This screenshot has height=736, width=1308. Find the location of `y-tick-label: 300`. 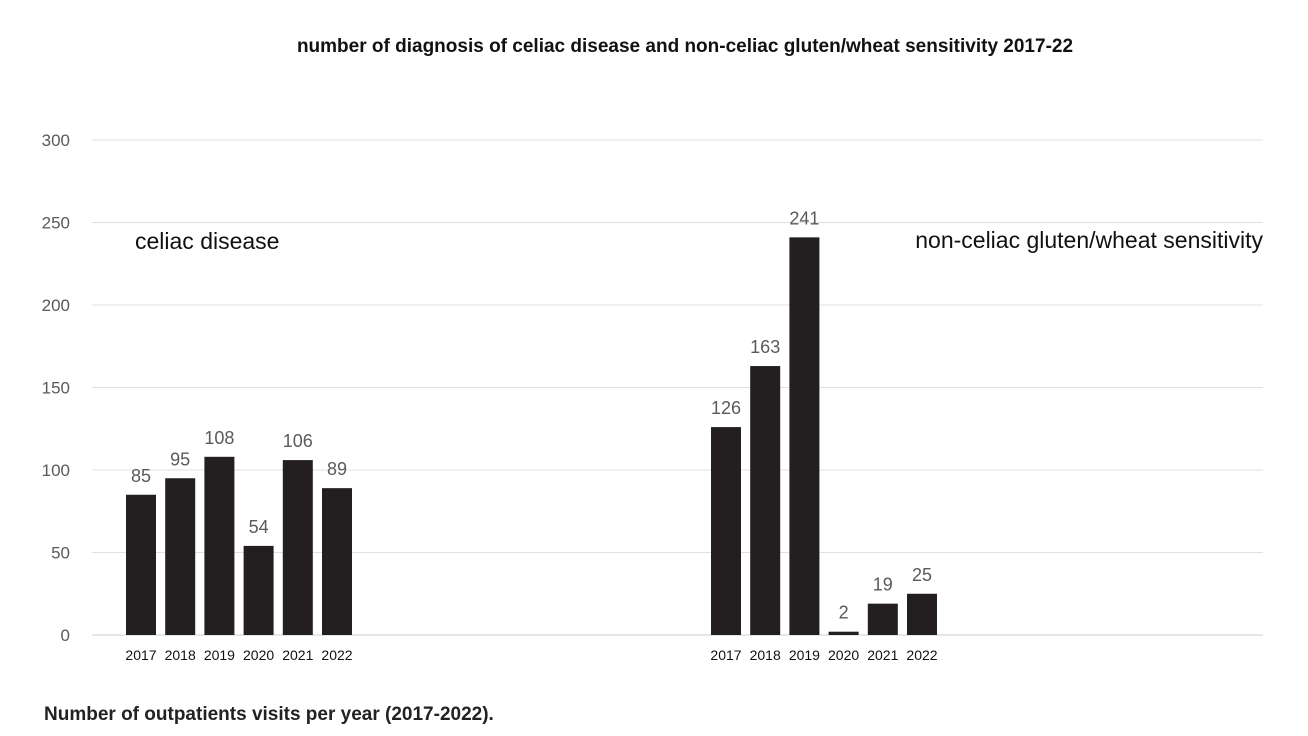

y-tick-label: 300 is located at coordinates (56, 140).